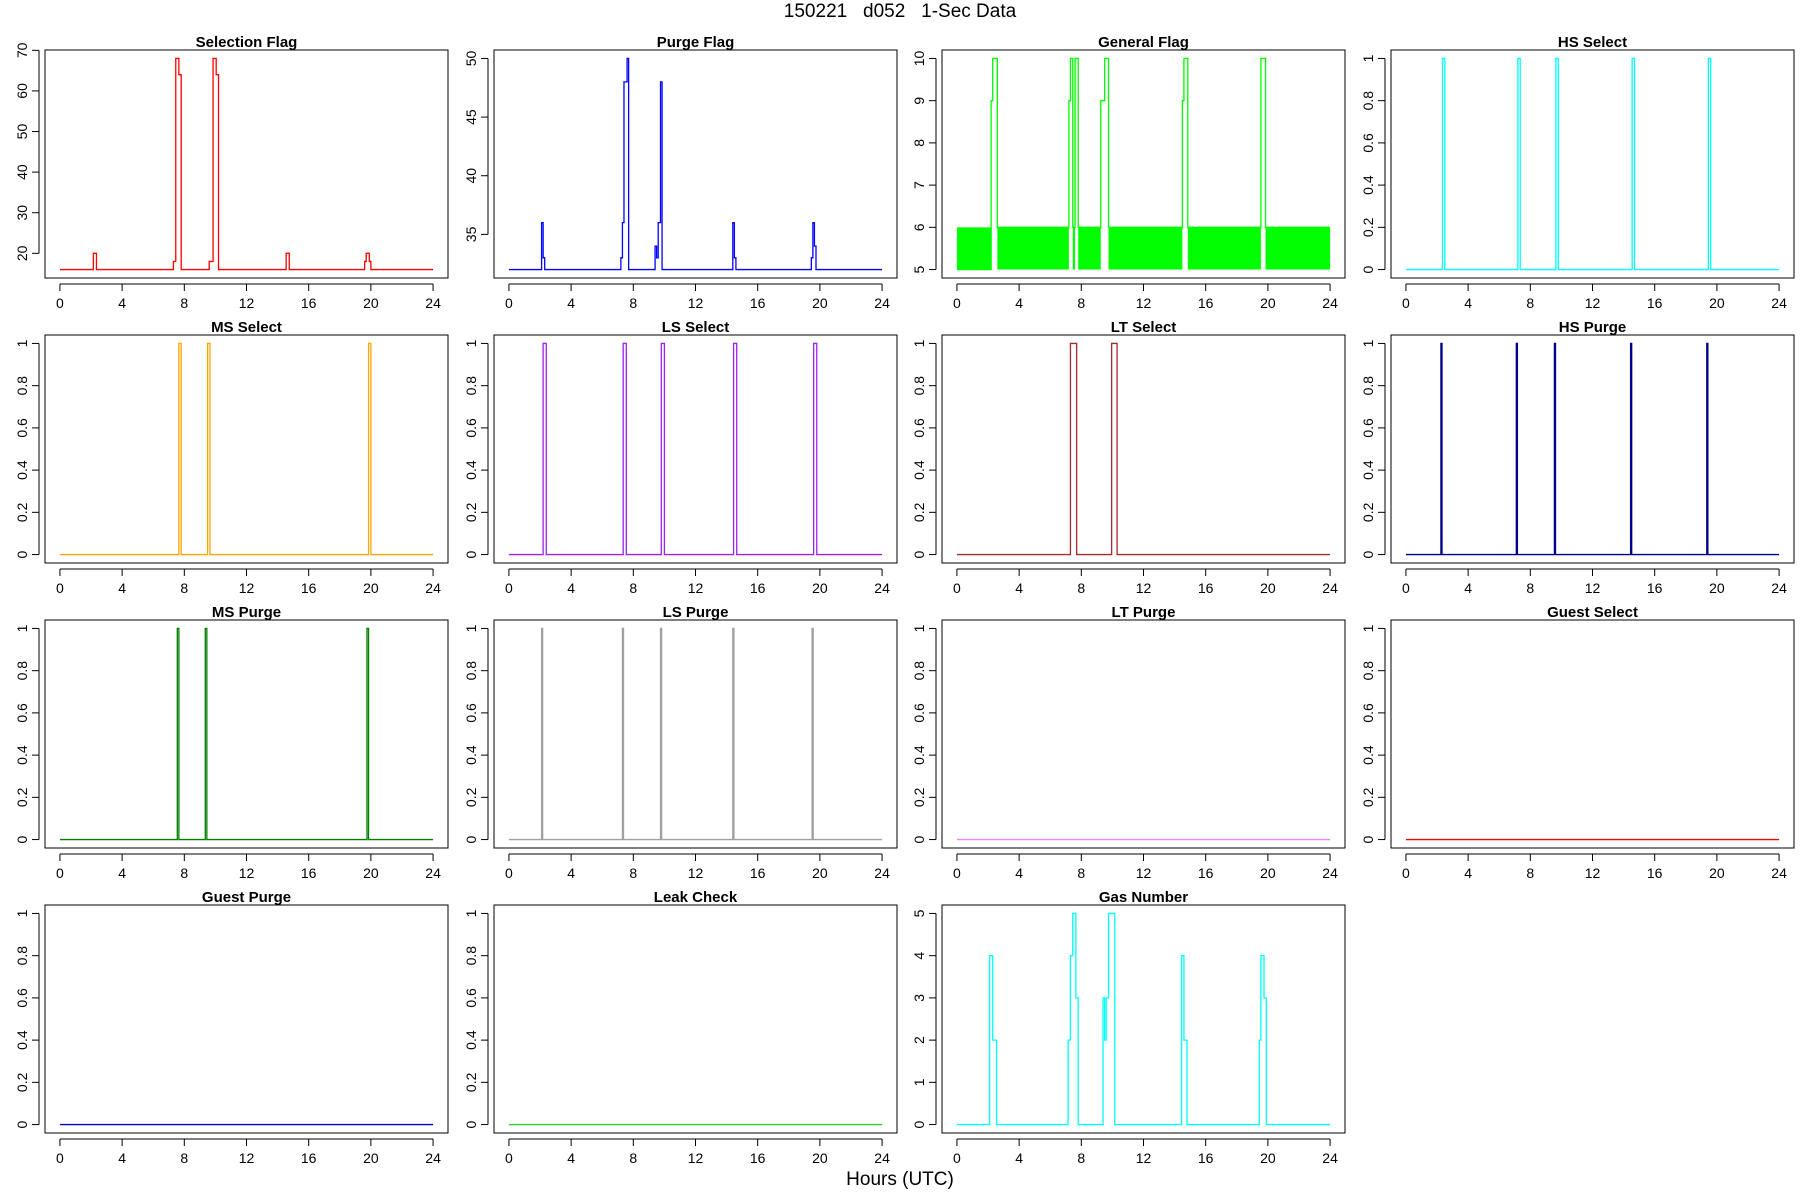  Describe the element at coordinates (471, 117) in the screenshot. I see `y-tick-label: 45` at that location.